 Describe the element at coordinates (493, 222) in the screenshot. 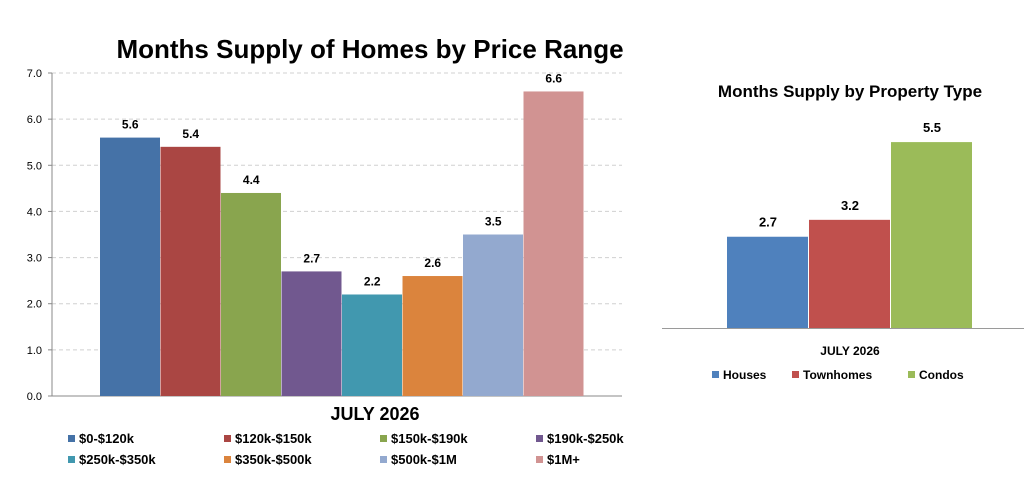

I see `data-label: 3.5` at that location.